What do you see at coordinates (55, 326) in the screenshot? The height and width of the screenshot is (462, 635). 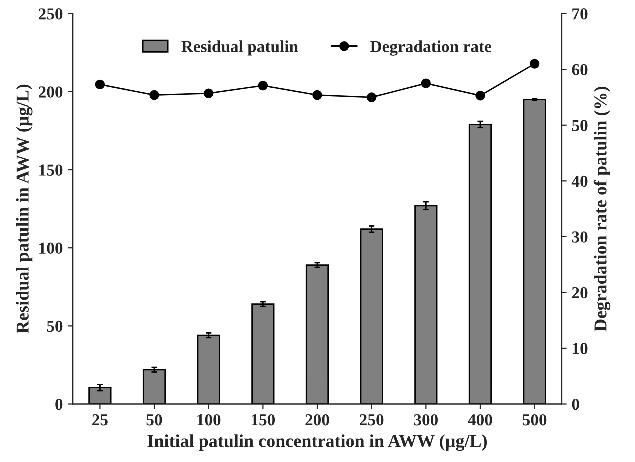 I see `y-tick-label: 50` at bounding box center [55, 326].